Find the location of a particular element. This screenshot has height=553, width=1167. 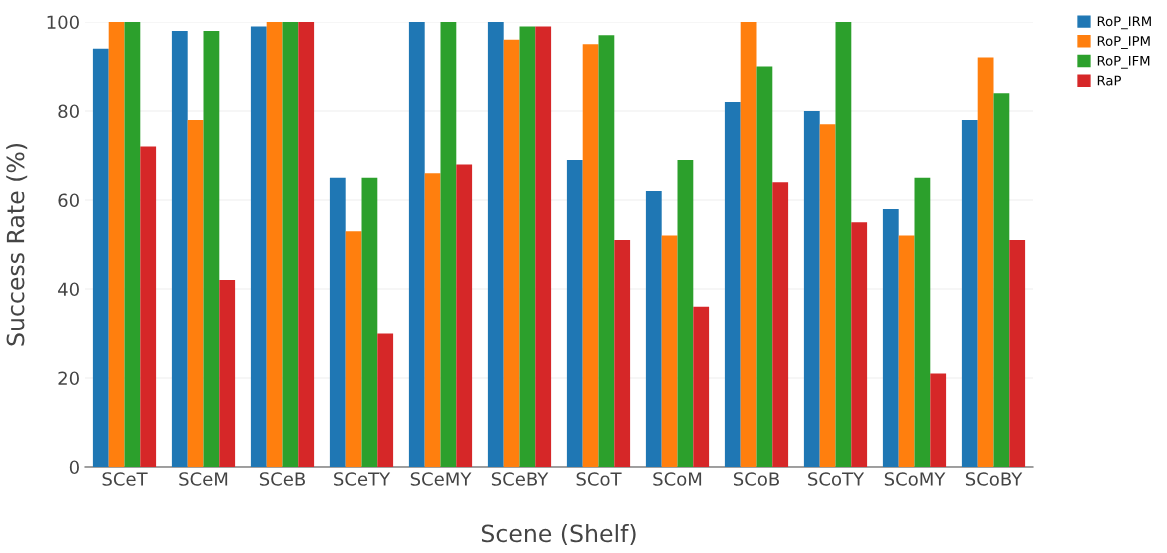

y-tick-label: 0 is located at coordinates (74, 467).